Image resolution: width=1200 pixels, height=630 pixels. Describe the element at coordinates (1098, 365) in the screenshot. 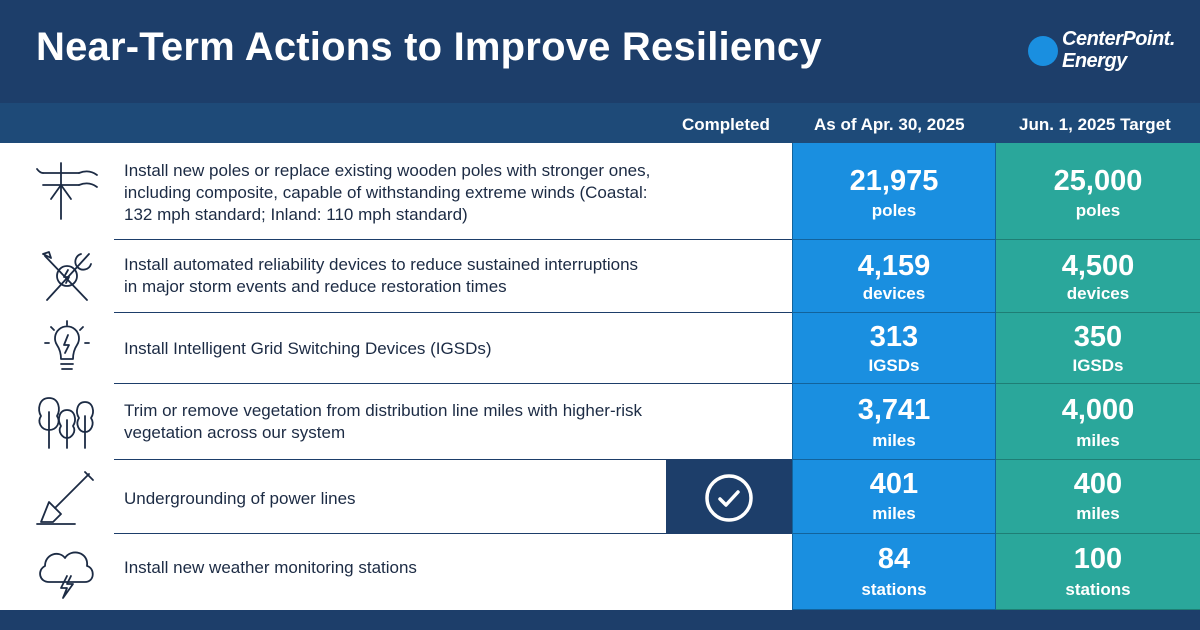

I see `target-unit: IGSDs` at that location.